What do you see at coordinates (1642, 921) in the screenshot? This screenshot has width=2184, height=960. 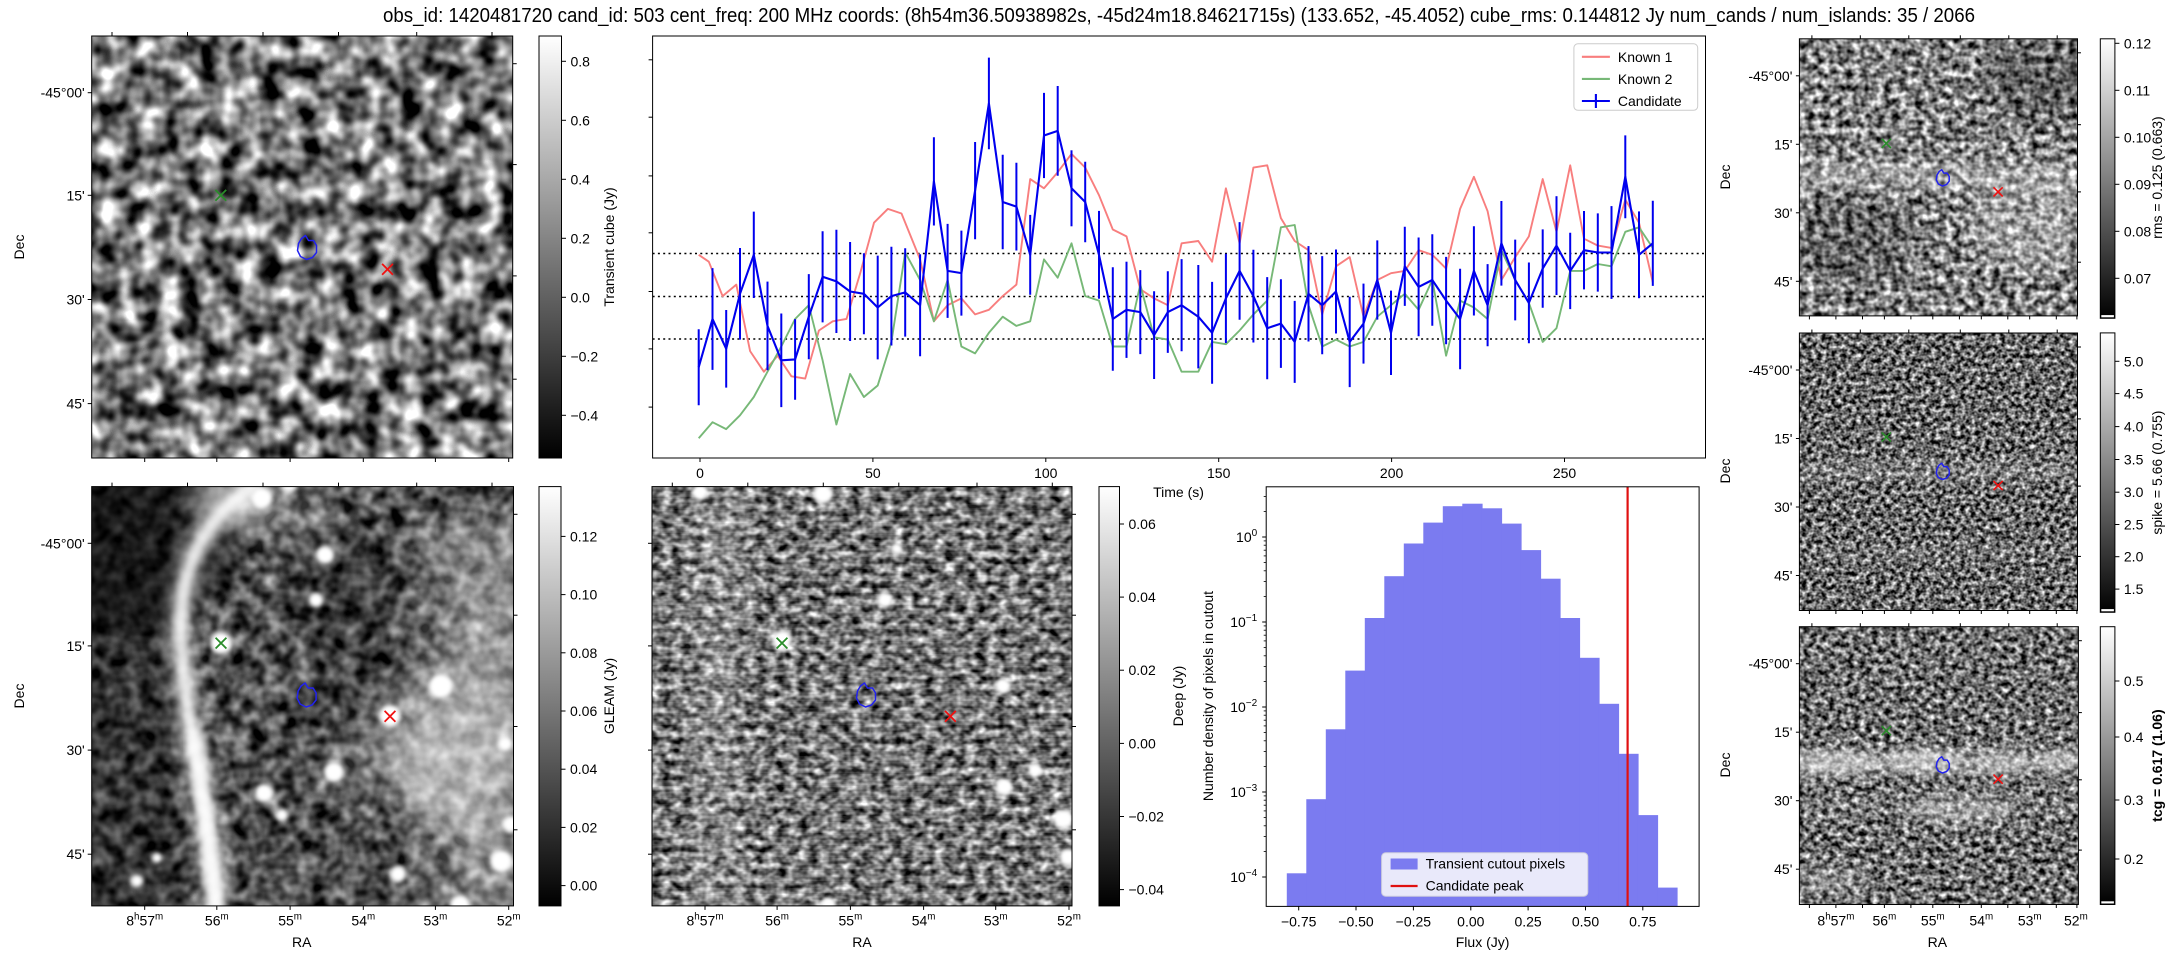 I see `svg-text: 0.75` at bounding box center [1642, 921].